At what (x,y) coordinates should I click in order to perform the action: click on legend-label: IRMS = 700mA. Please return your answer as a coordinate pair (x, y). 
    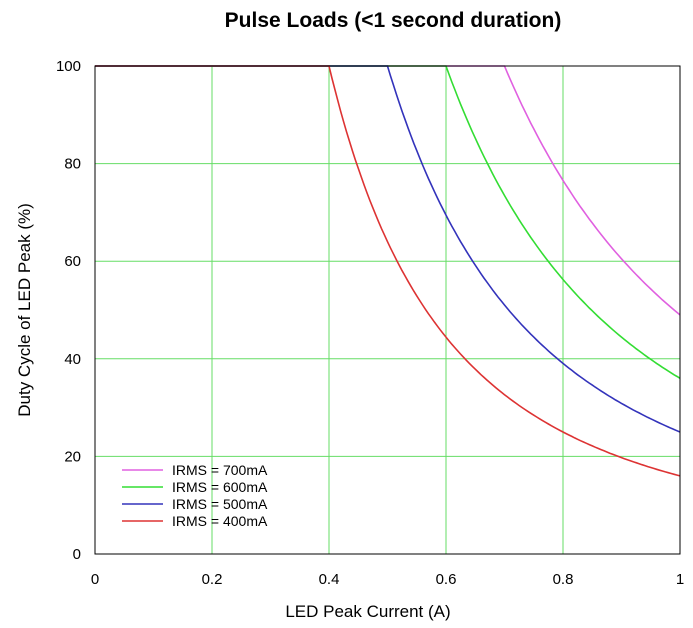
    Looking at the image, I should click on (220, 470).